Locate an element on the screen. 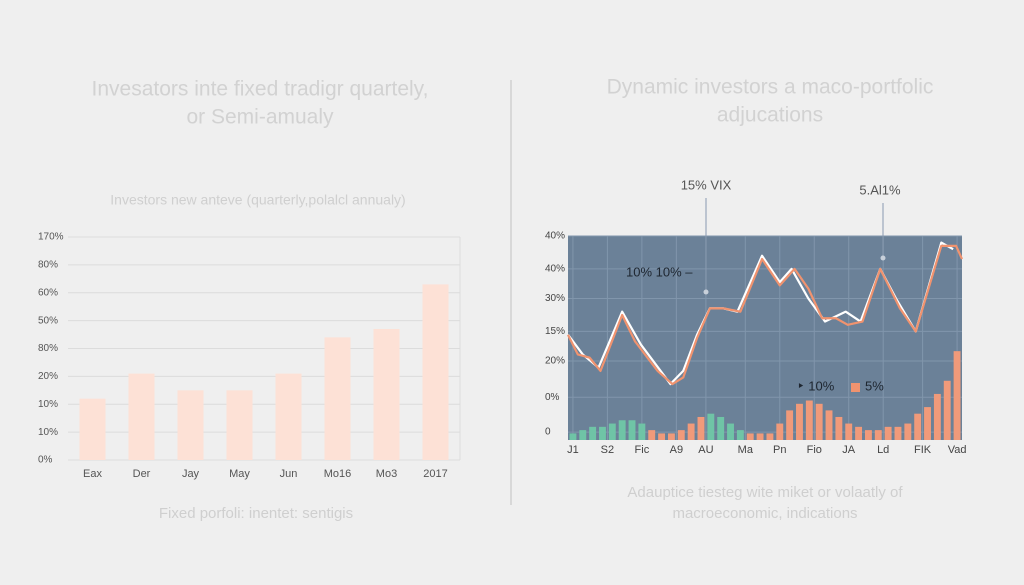  x-tick-label: Jay is located at coordinates (191, 474).